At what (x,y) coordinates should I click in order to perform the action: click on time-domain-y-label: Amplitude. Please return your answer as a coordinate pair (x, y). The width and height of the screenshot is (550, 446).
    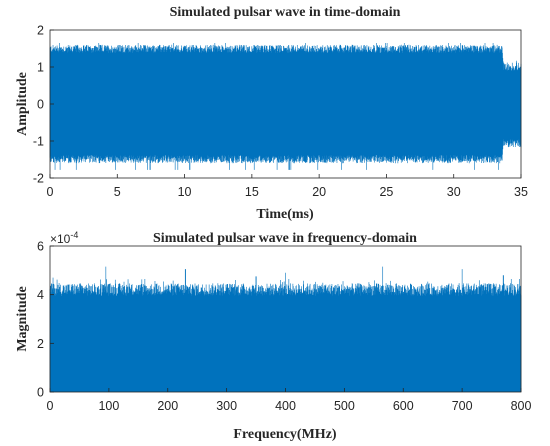
    Looking at the image, I should click on (22, 104).